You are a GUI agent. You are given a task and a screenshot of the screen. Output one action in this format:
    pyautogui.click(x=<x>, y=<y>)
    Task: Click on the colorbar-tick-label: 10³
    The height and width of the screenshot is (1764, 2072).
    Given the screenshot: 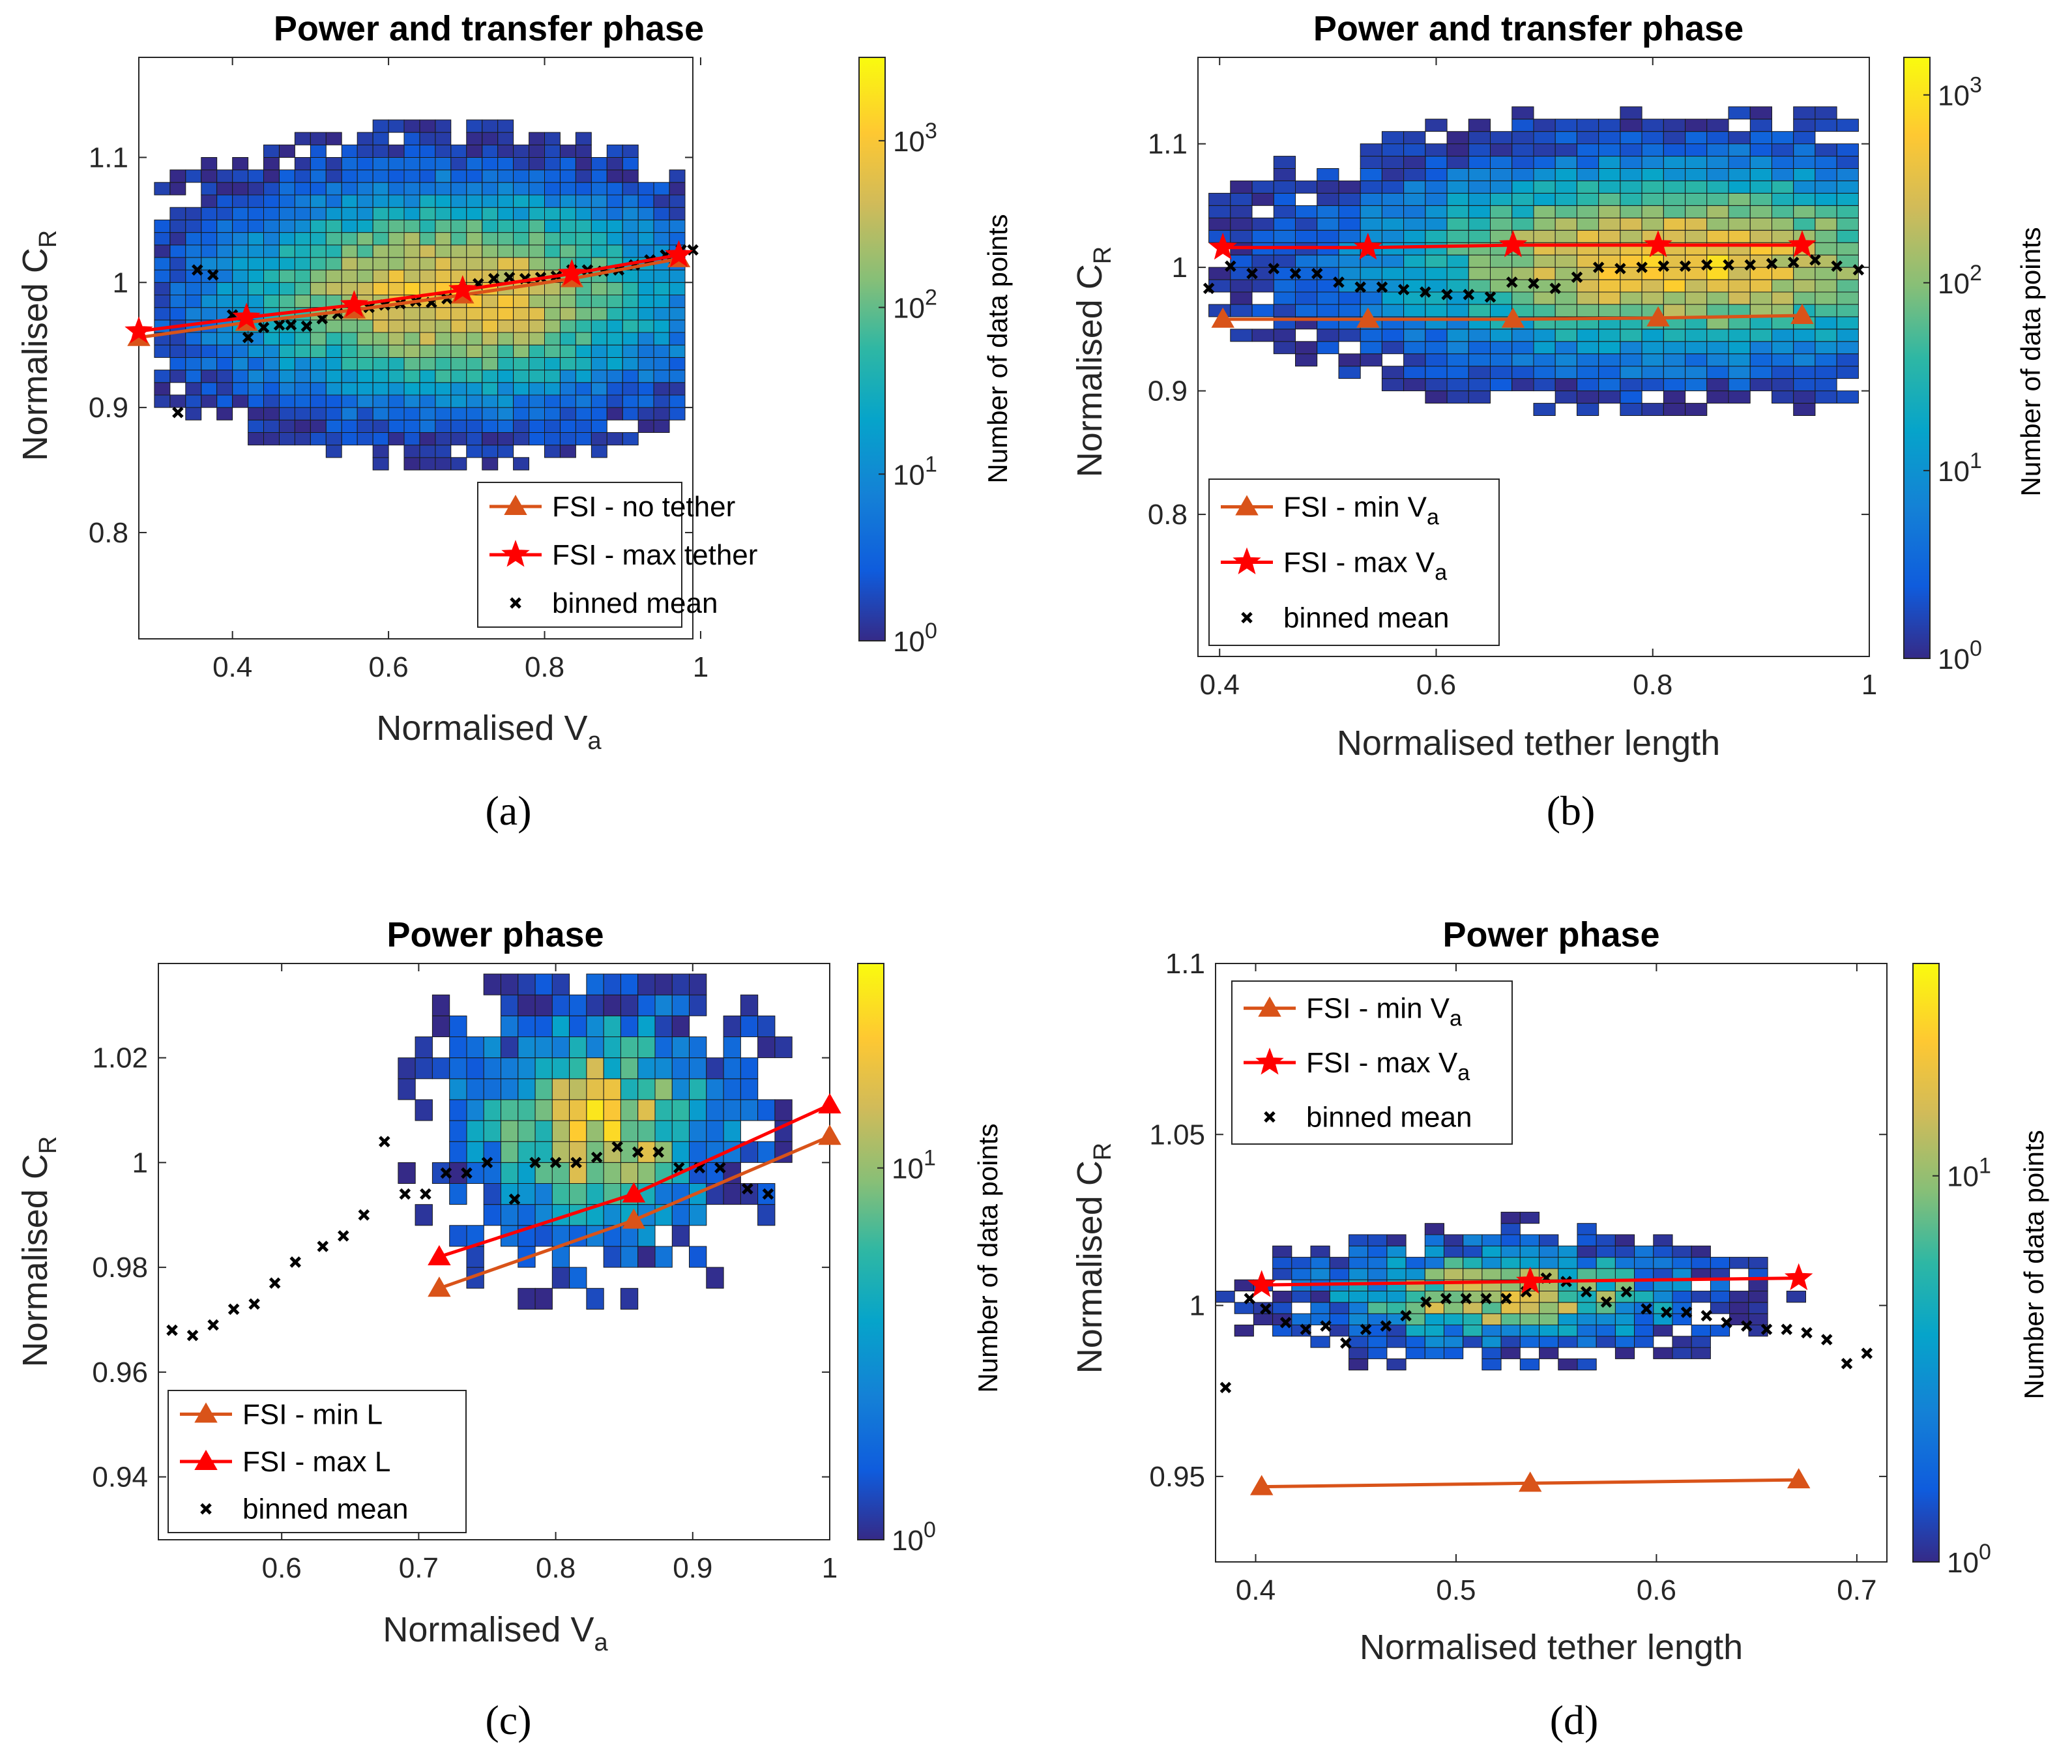 What is the action you would take?
    pyautogui.click(x=915, y=138)
    